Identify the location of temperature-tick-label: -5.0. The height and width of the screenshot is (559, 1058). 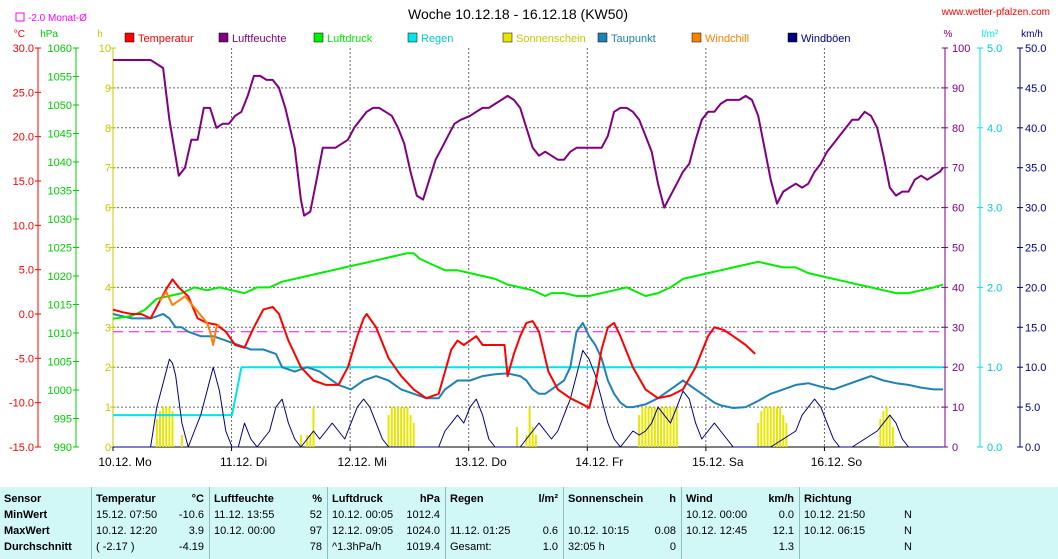
(24, 359).